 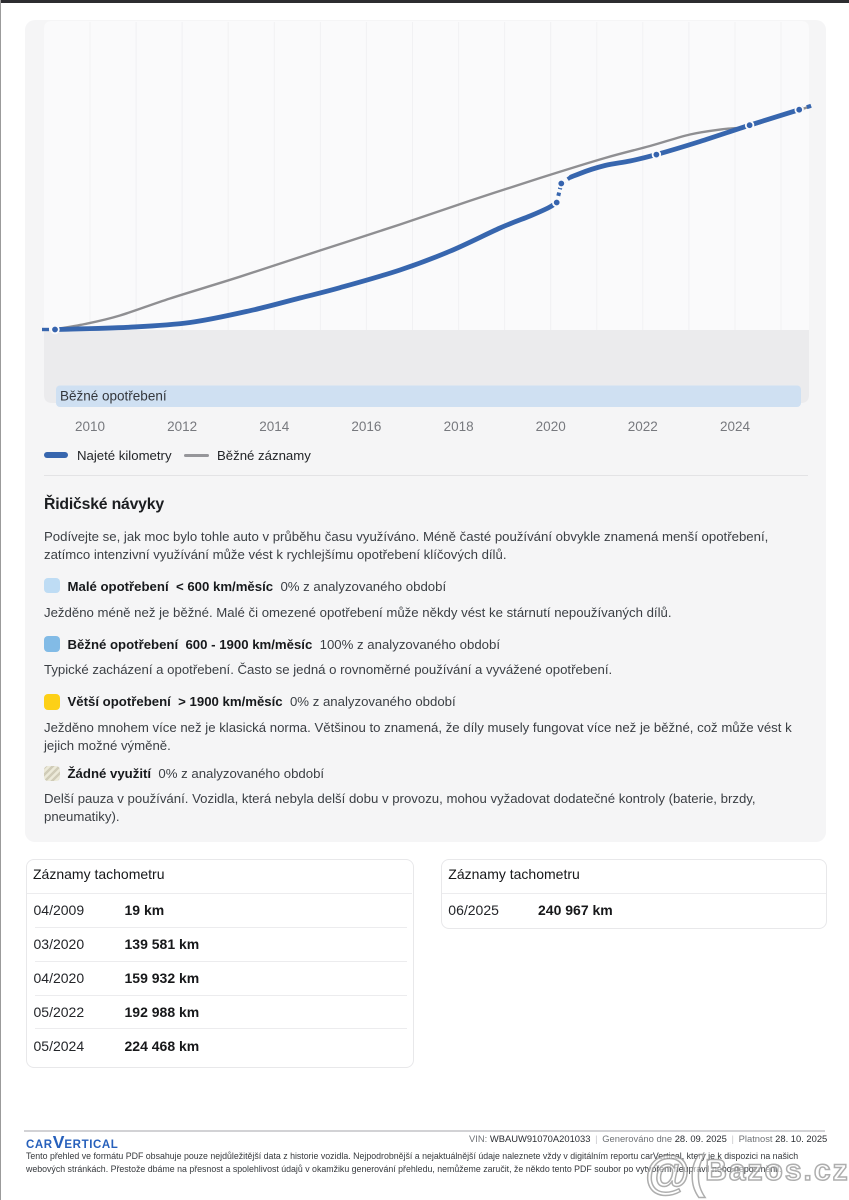 What do you see at coordinates (113, 396) in the screenshot?
I see `svg-text: Běžné opotřebení` at bounding box center [113, 396].